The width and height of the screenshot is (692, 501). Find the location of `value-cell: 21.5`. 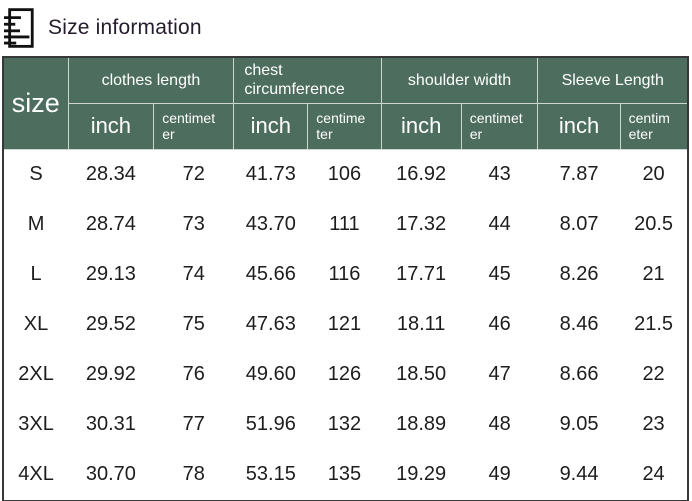

value-cell: 21.5 is located at coordinates (654, 324).